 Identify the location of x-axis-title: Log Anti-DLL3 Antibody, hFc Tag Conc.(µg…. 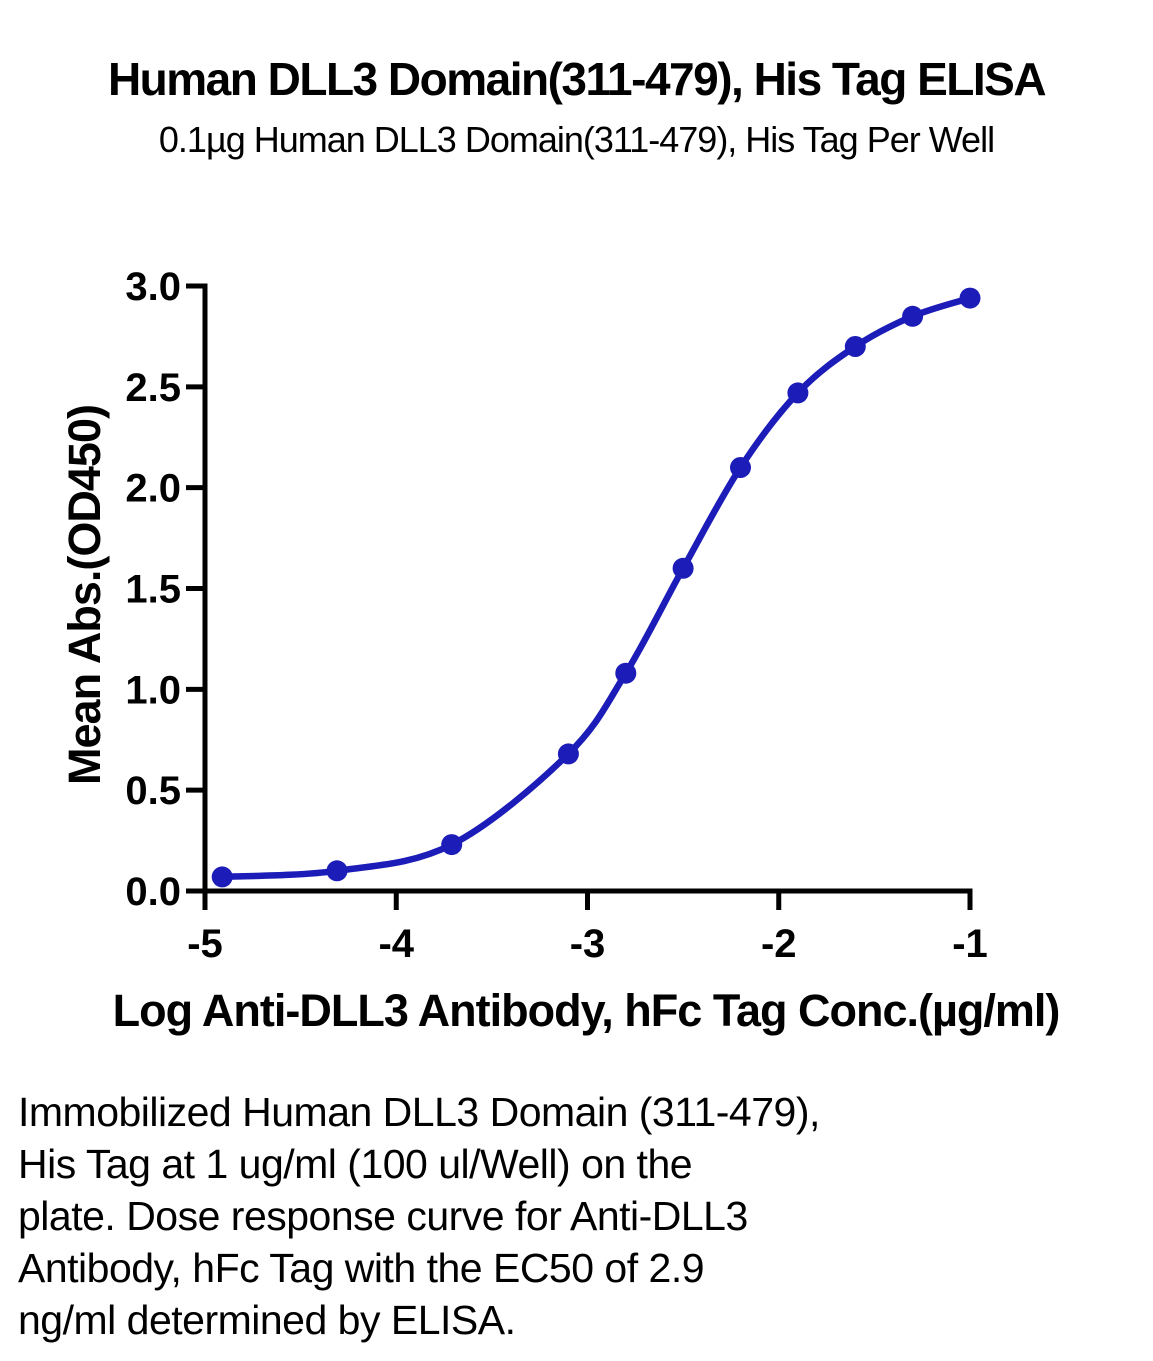
(586, 1010).